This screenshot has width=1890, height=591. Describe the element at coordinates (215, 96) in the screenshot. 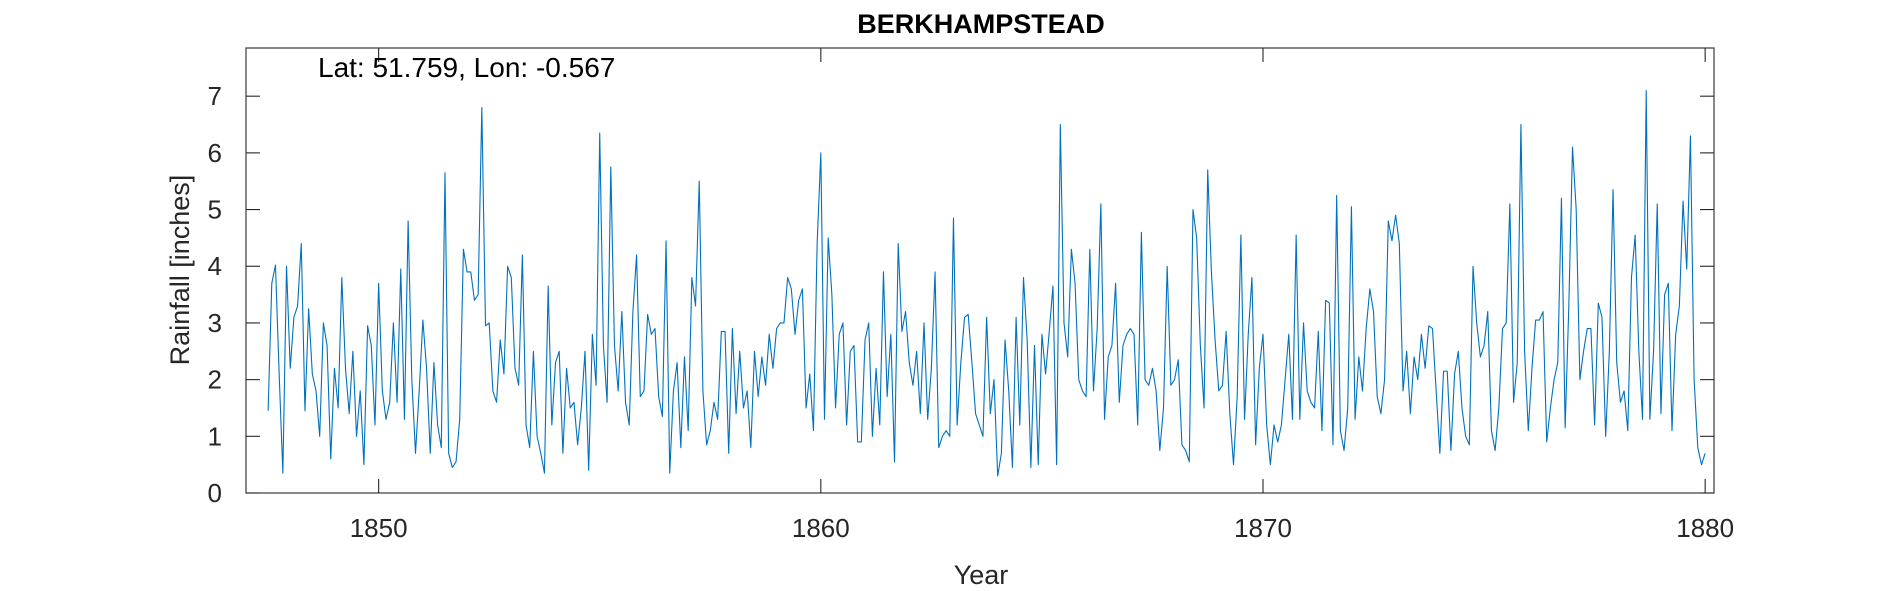

I see `y-tick-label: 7` at that location.